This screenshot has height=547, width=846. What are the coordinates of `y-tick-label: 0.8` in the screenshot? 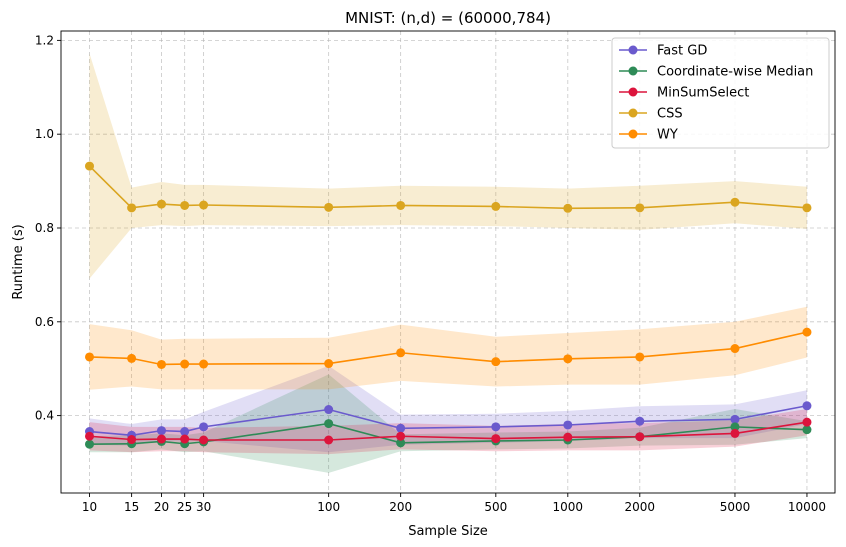 It's located at (44, 228).